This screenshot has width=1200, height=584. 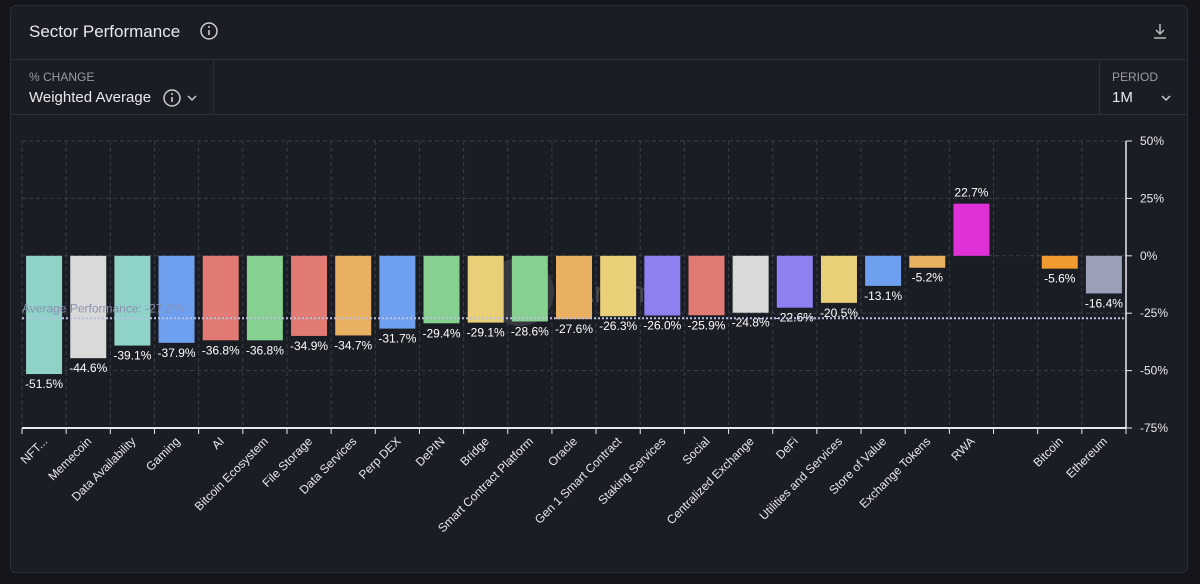 What do you see at coordinates (163, 454) in the screenshot?
I see `x-tick-label: Gaming` at bounding box center [163, 454].